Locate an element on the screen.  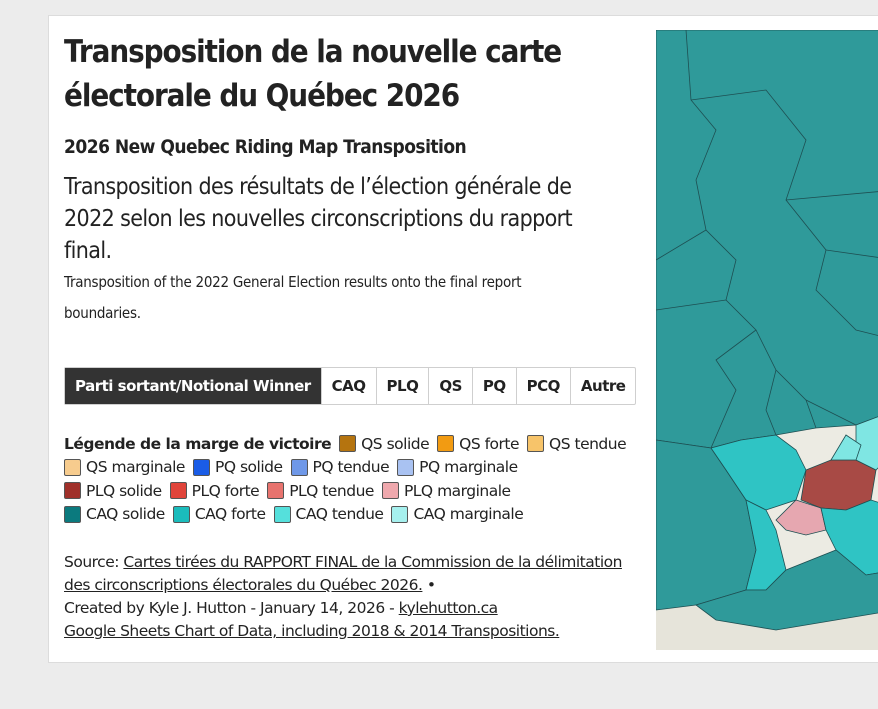
legend-item-qs-forte: QS forte is located at coordinates (478, 443).